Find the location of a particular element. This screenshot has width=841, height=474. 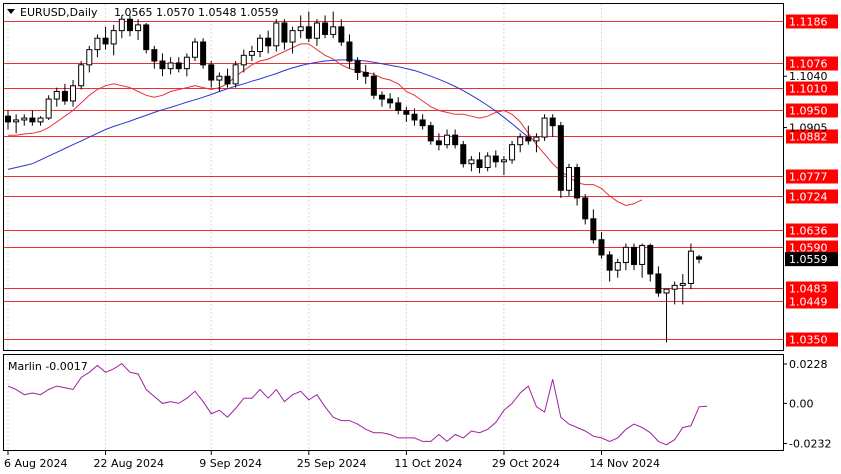

x-tick-label: 6 Aug 2024 is located at coordinates (35, 463).